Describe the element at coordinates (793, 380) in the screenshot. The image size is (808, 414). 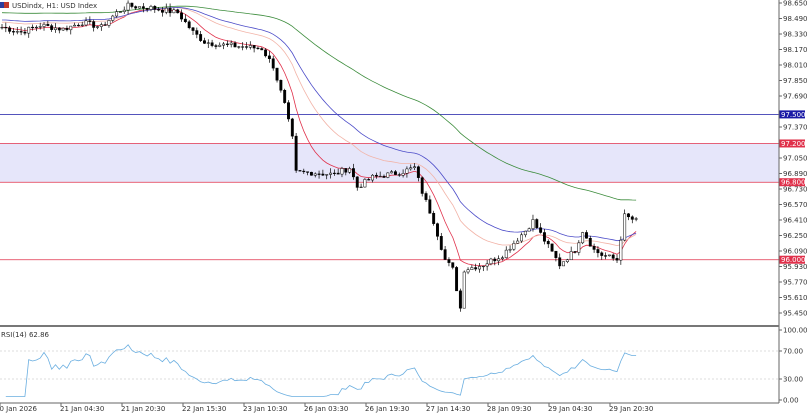
I see `rsi-tick-label: 30.00` at that location.